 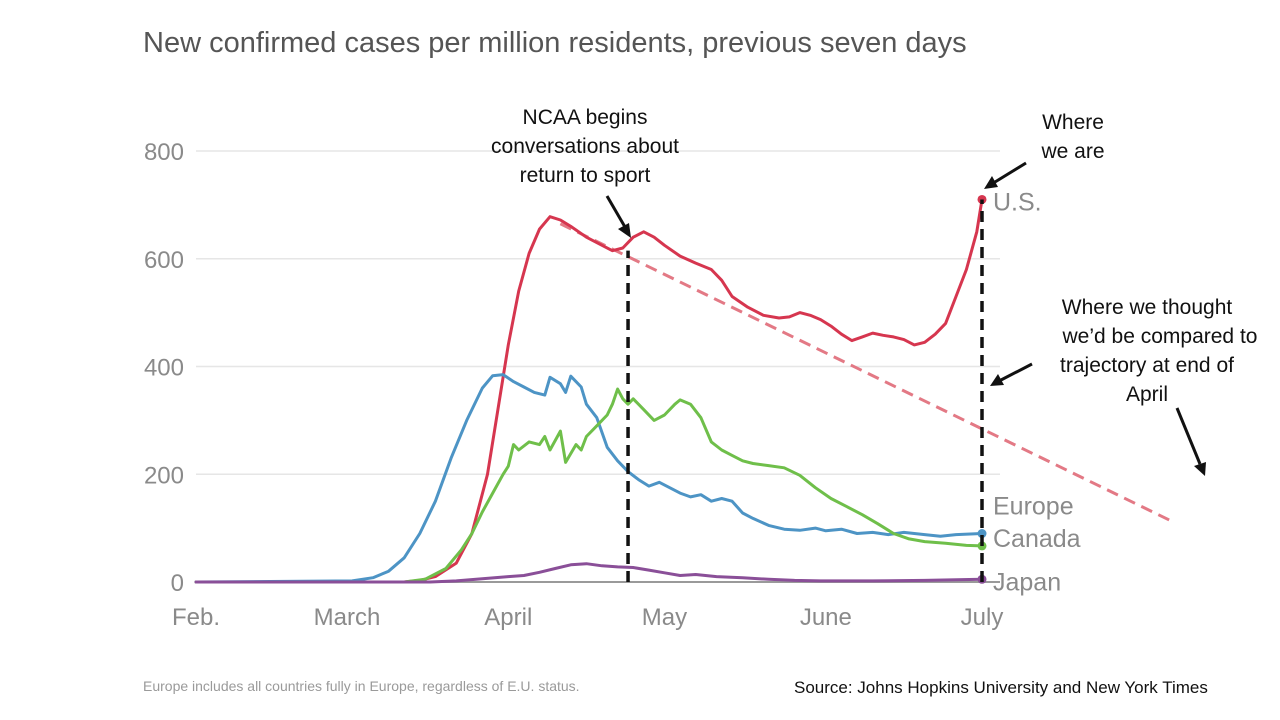 What do you see at coordinates (1160, 336) in the screenshot?
I see `annotation-trajectory-line-2: we’d be compared to` at bounding box center [1160, 336].